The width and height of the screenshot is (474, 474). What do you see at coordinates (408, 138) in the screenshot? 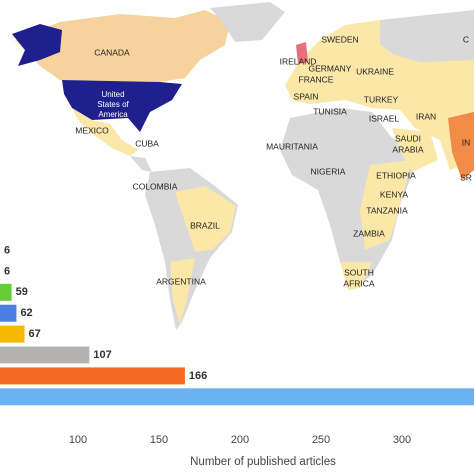
I see `country-label: SAUDI` at bounding box center [408, 138].